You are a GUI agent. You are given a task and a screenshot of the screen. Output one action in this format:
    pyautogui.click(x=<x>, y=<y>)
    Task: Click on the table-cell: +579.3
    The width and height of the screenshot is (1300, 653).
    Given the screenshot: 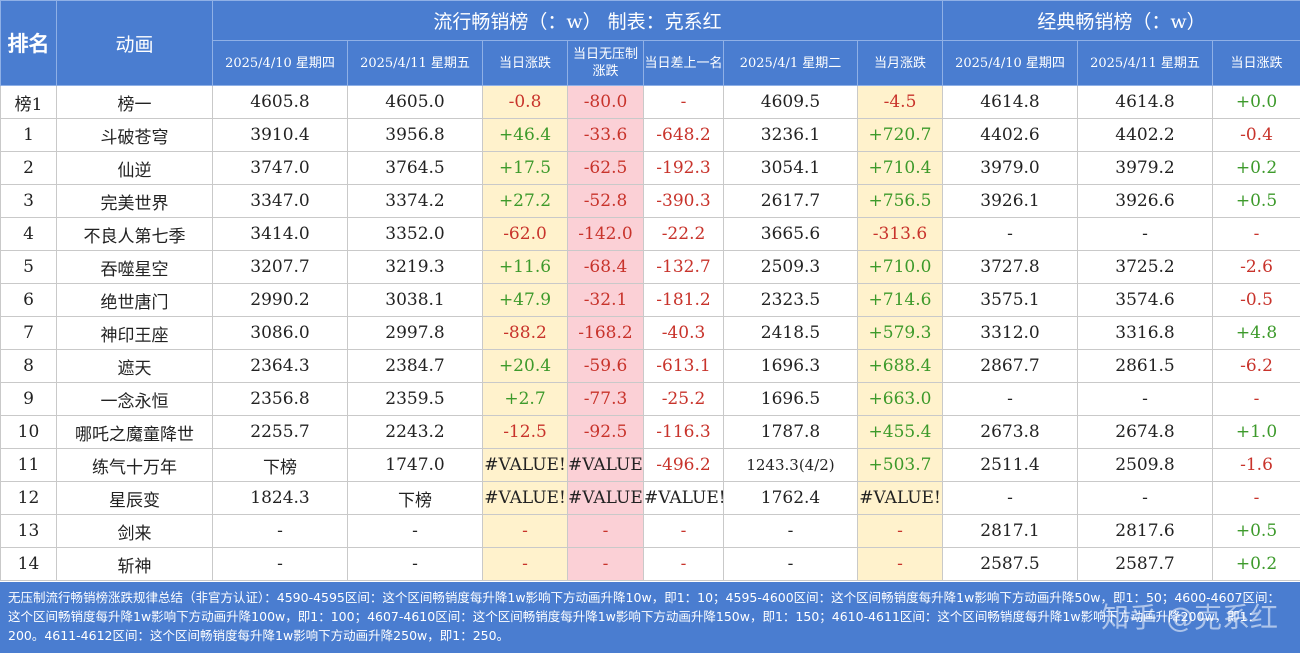 What is the action you would take?
    pyautogui.click(x=900, y=333)
    